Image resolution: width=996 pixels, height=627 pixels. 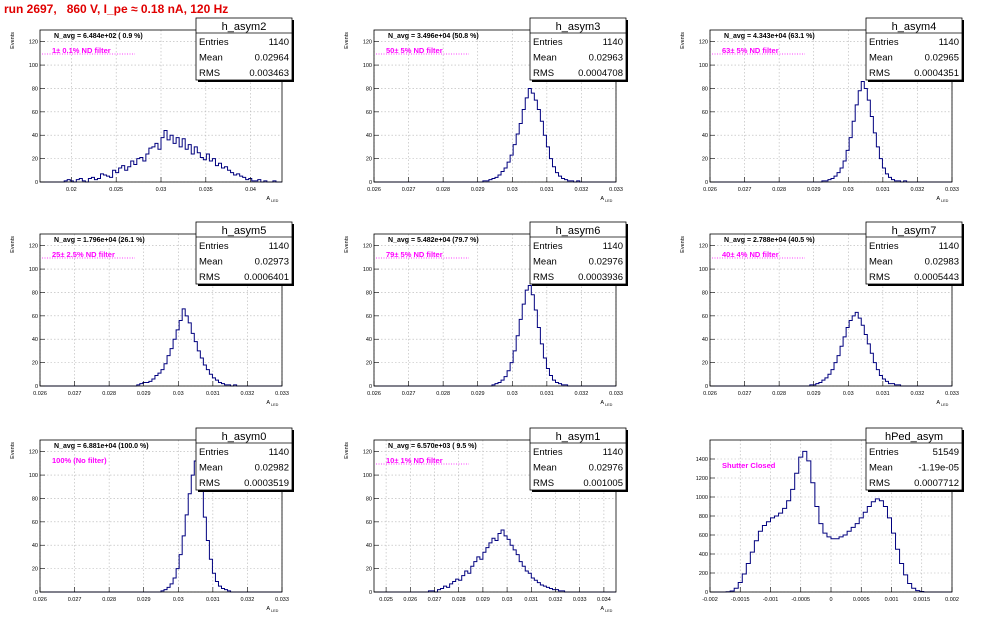 I want to click on stats-value: 51549, so click(x=946, y=452).